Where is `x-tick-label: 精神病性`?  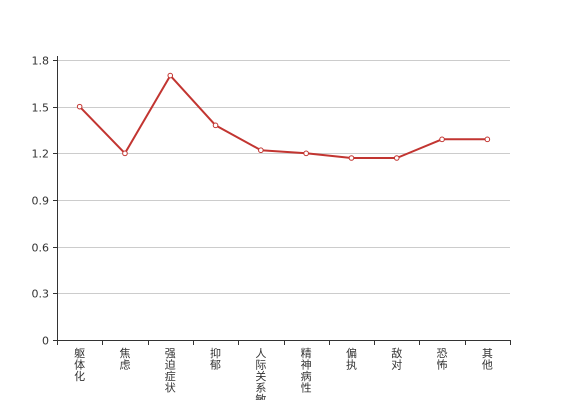 x-tick-label: 精神病性 is located at coordinates (306, 371).